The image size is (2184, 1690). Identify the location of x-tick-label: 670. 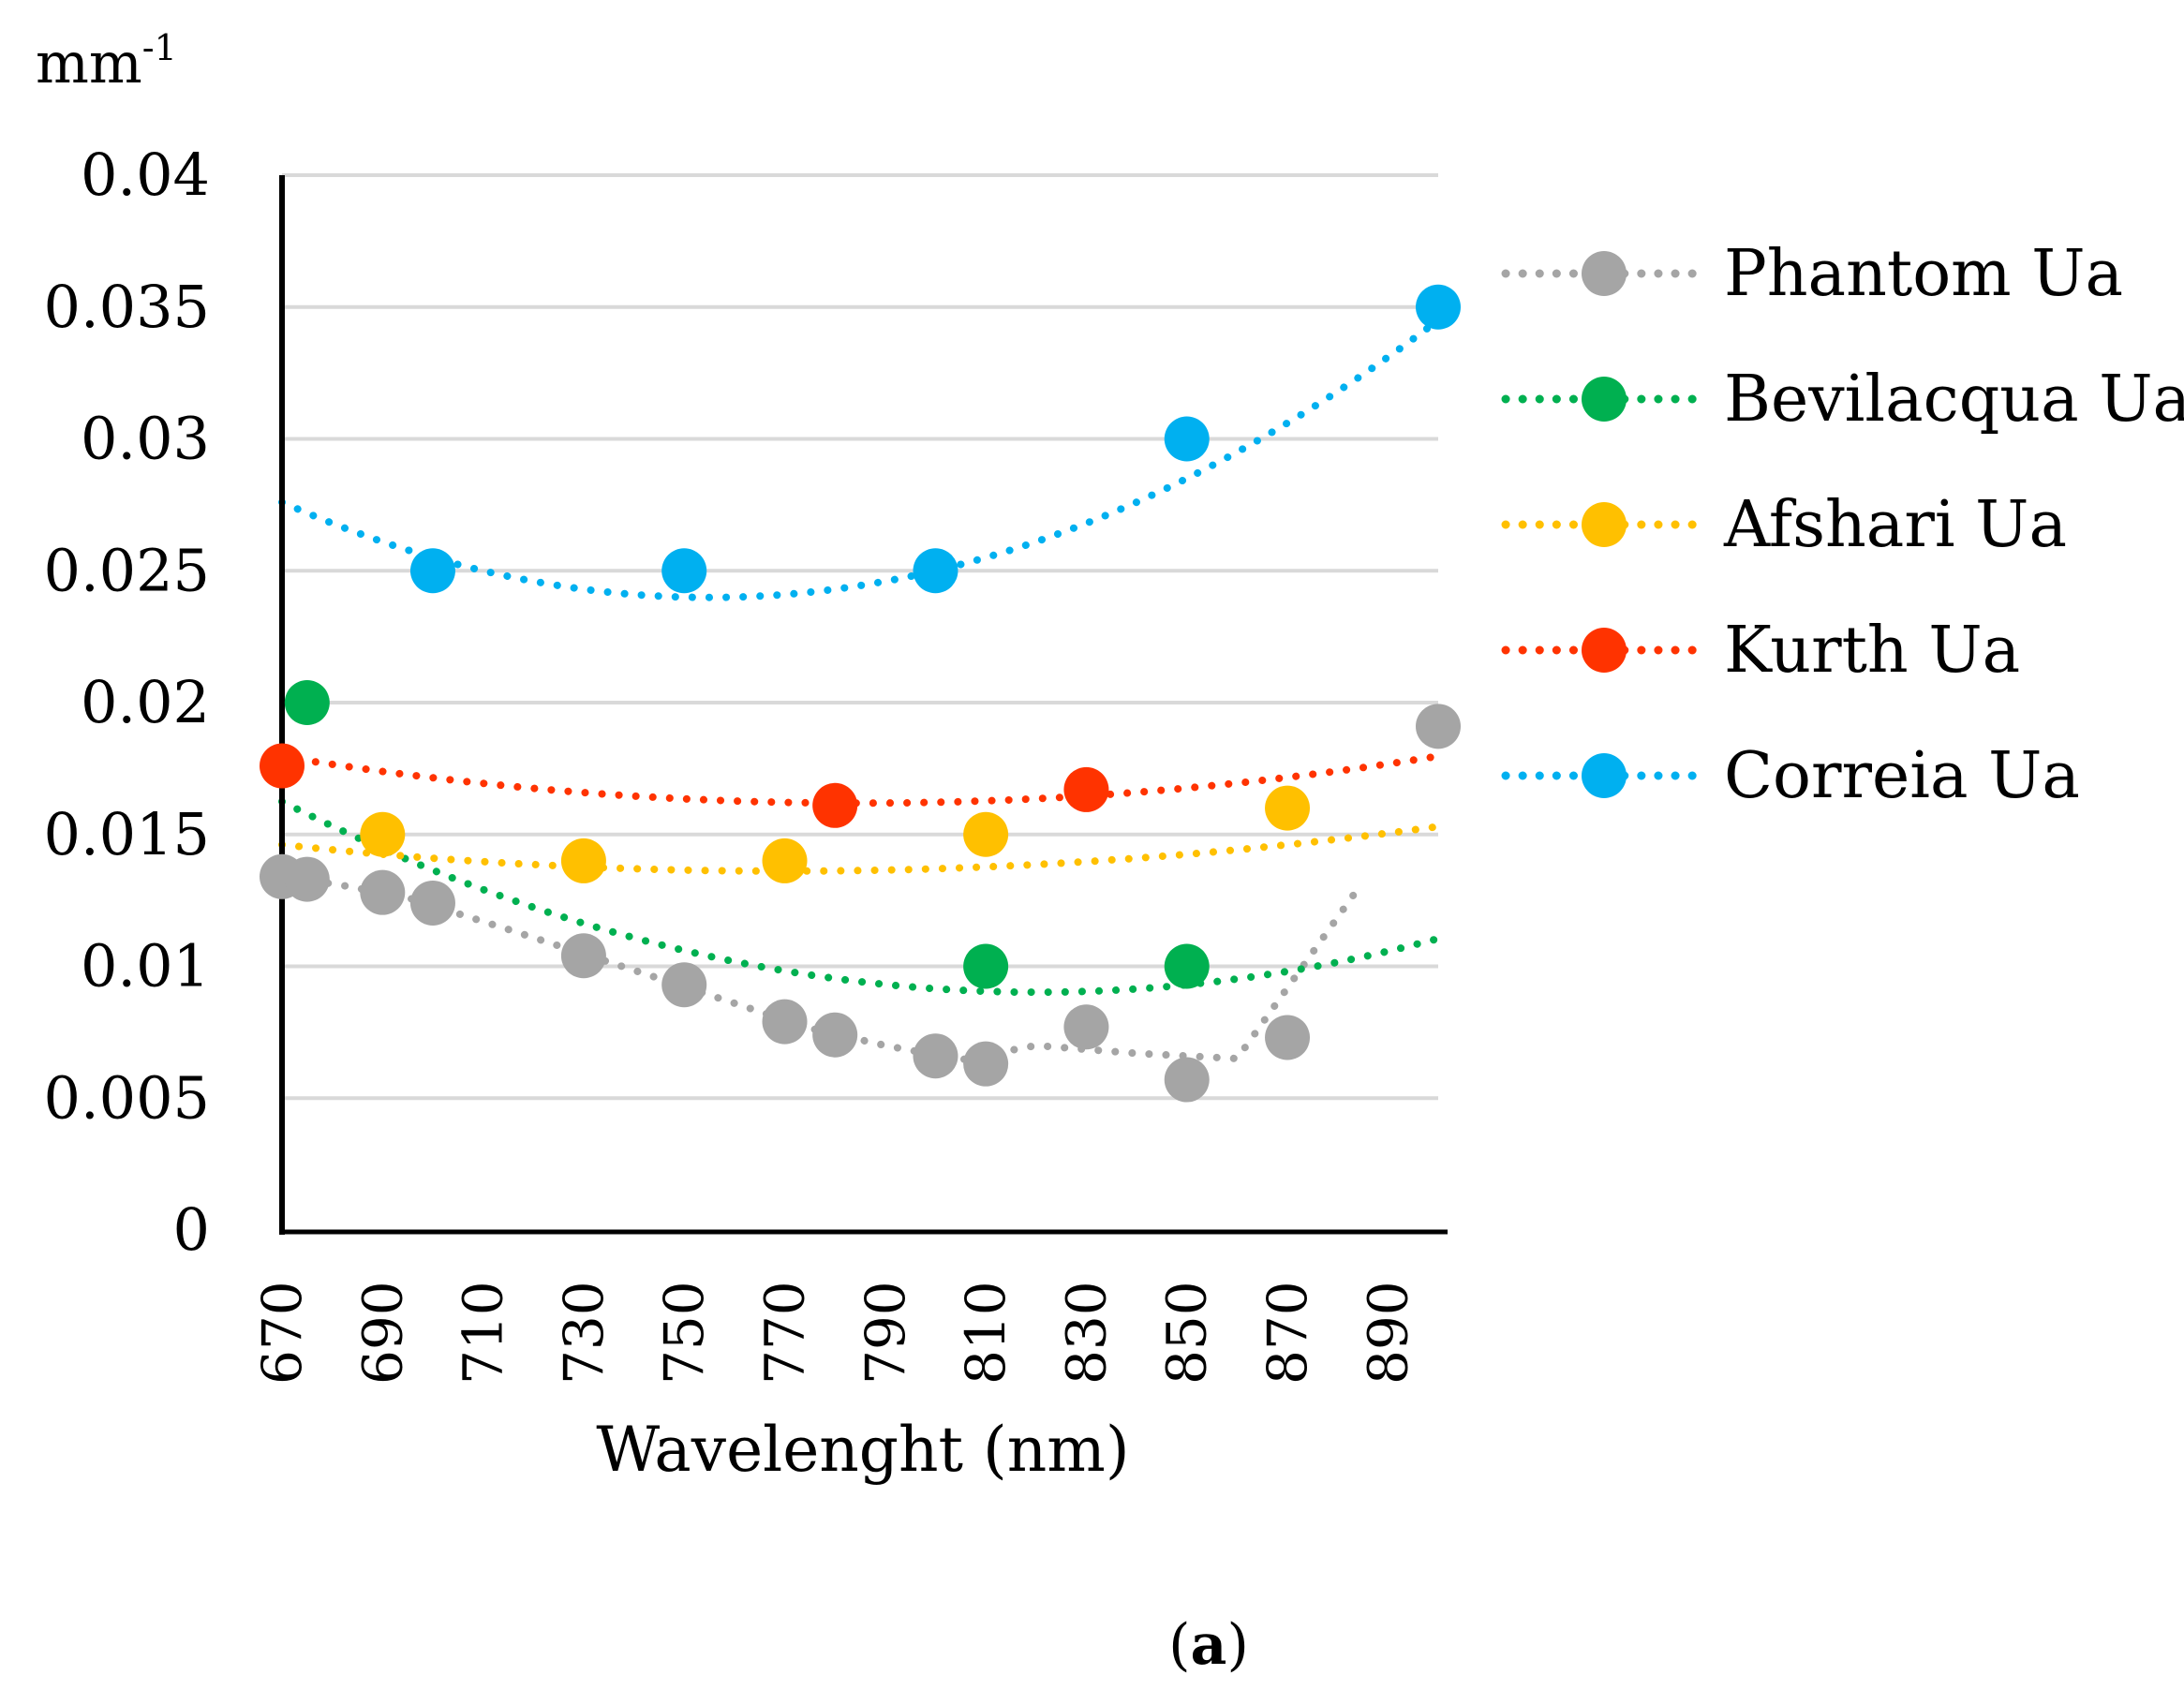
(282, 1333).